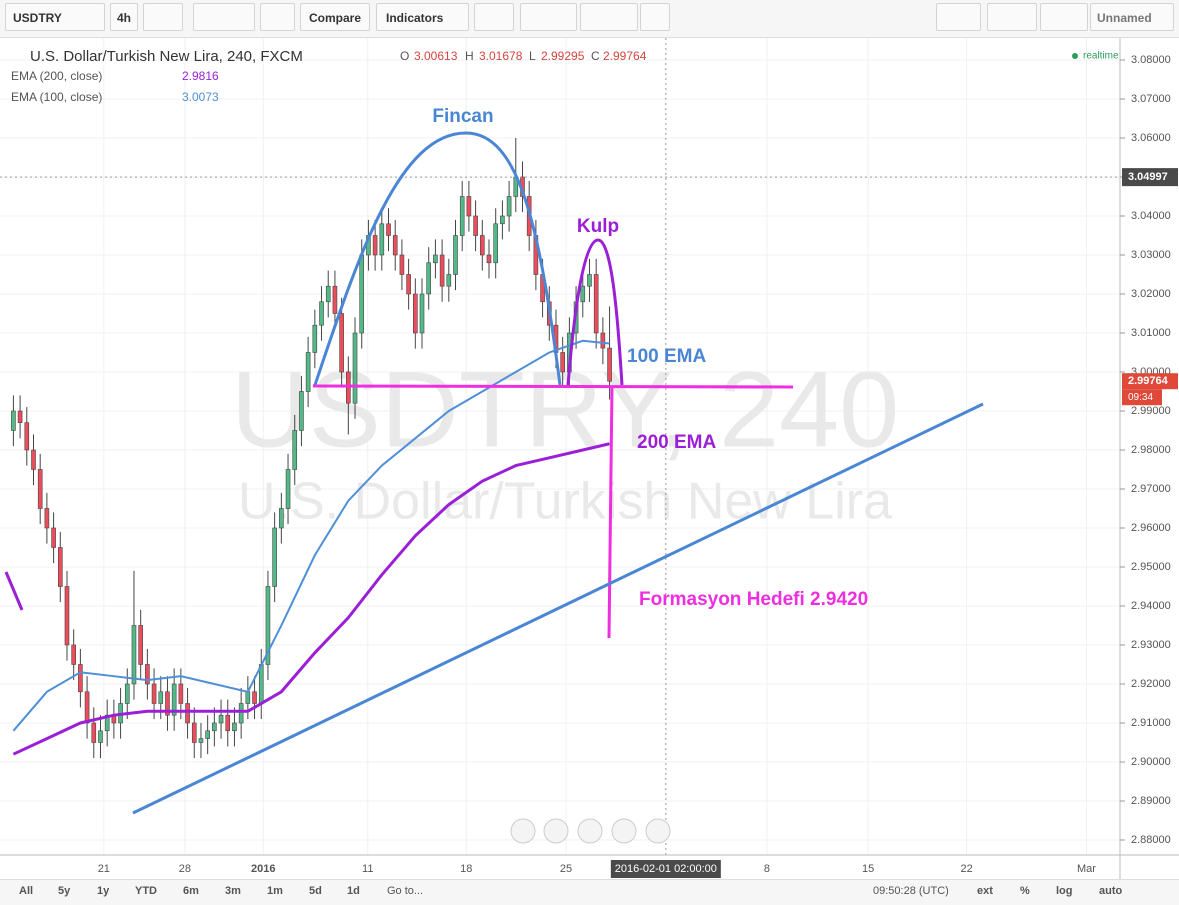 The width and height of the screenshot is (1179, 905). I want to click on save, so click(1064, 17).